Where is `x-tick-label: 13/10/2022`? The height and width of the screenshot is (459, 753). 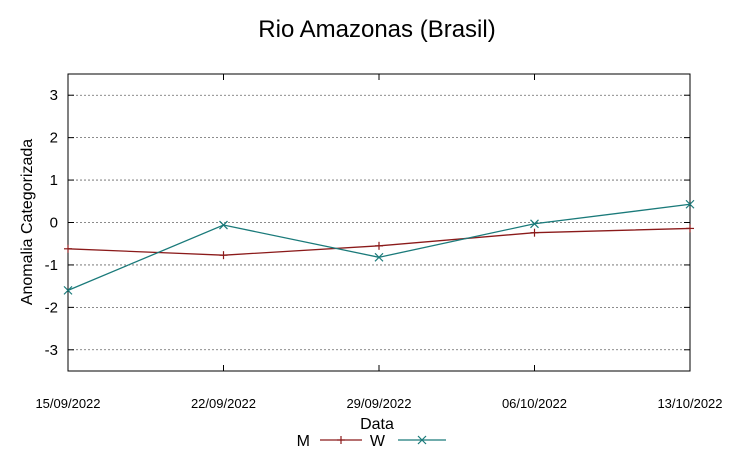 x-tick-label: 13/10/2022 is located at coordinates (689, 403).